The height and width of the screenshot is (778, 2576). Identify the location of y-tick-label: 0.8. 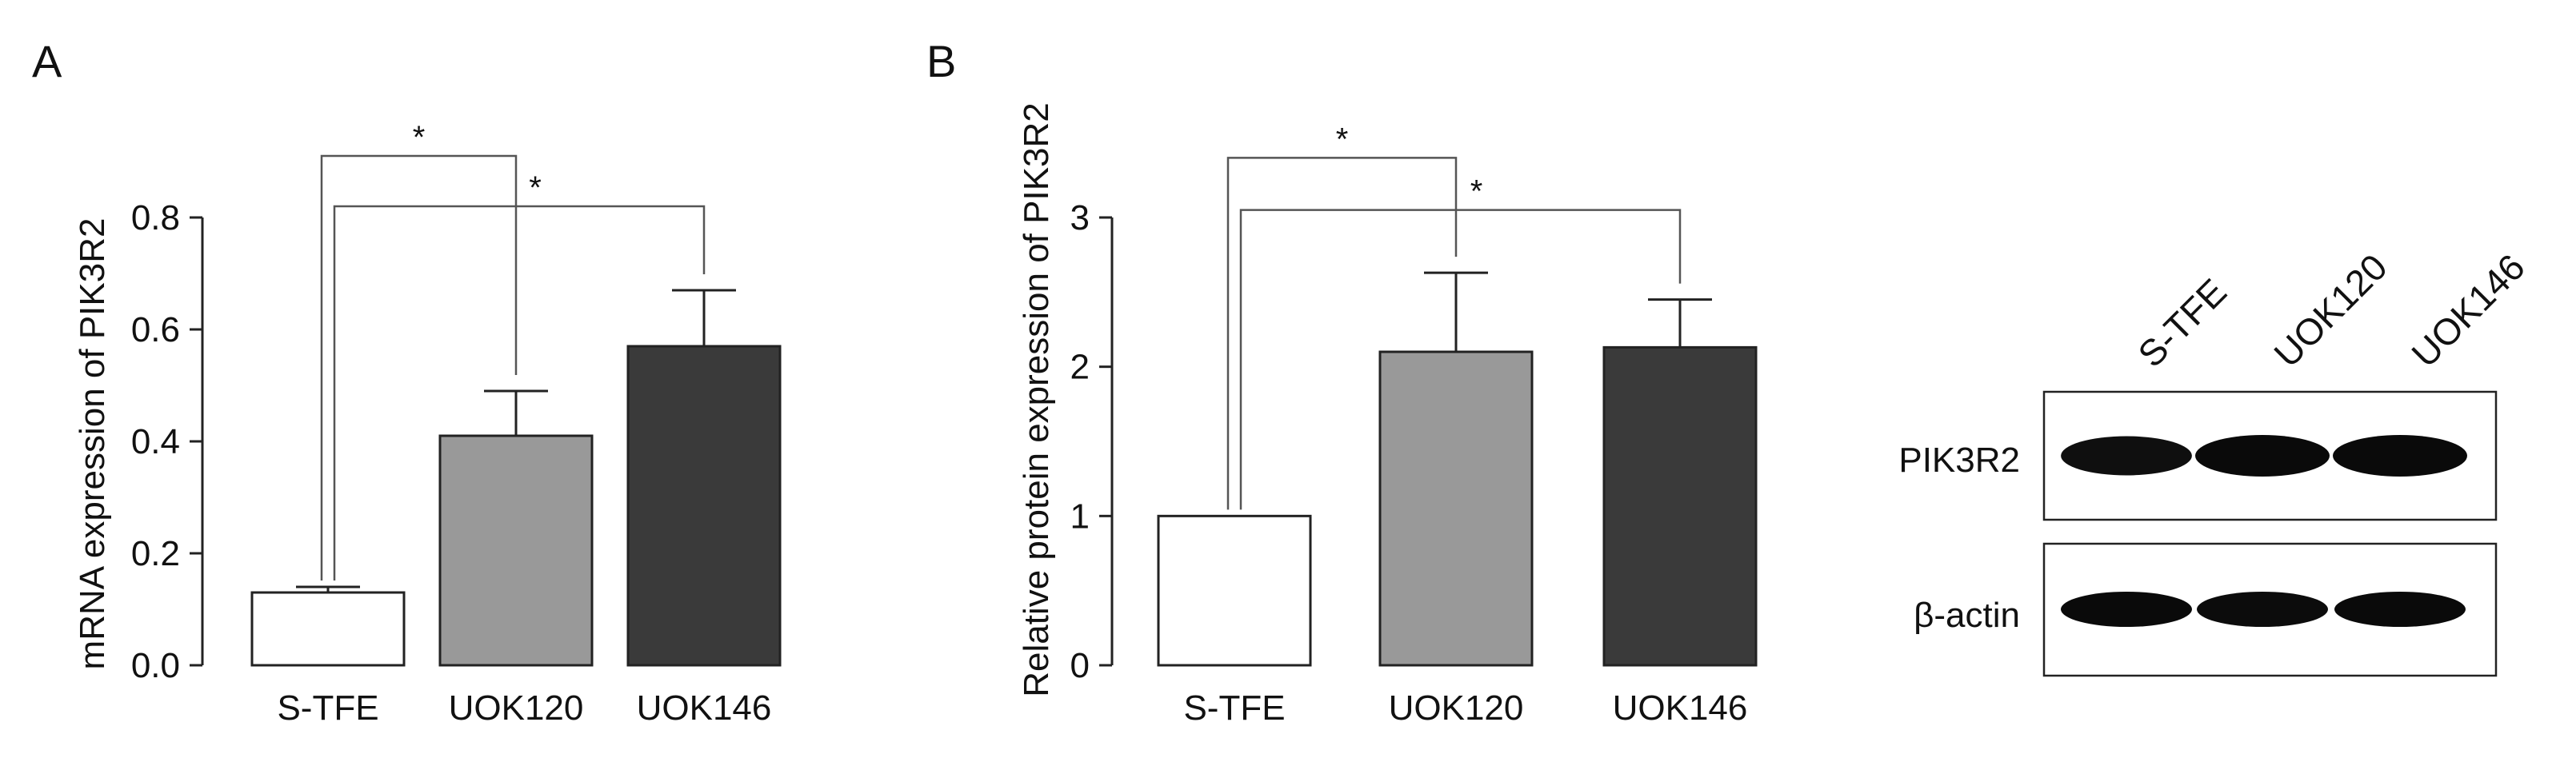
(155, 217).